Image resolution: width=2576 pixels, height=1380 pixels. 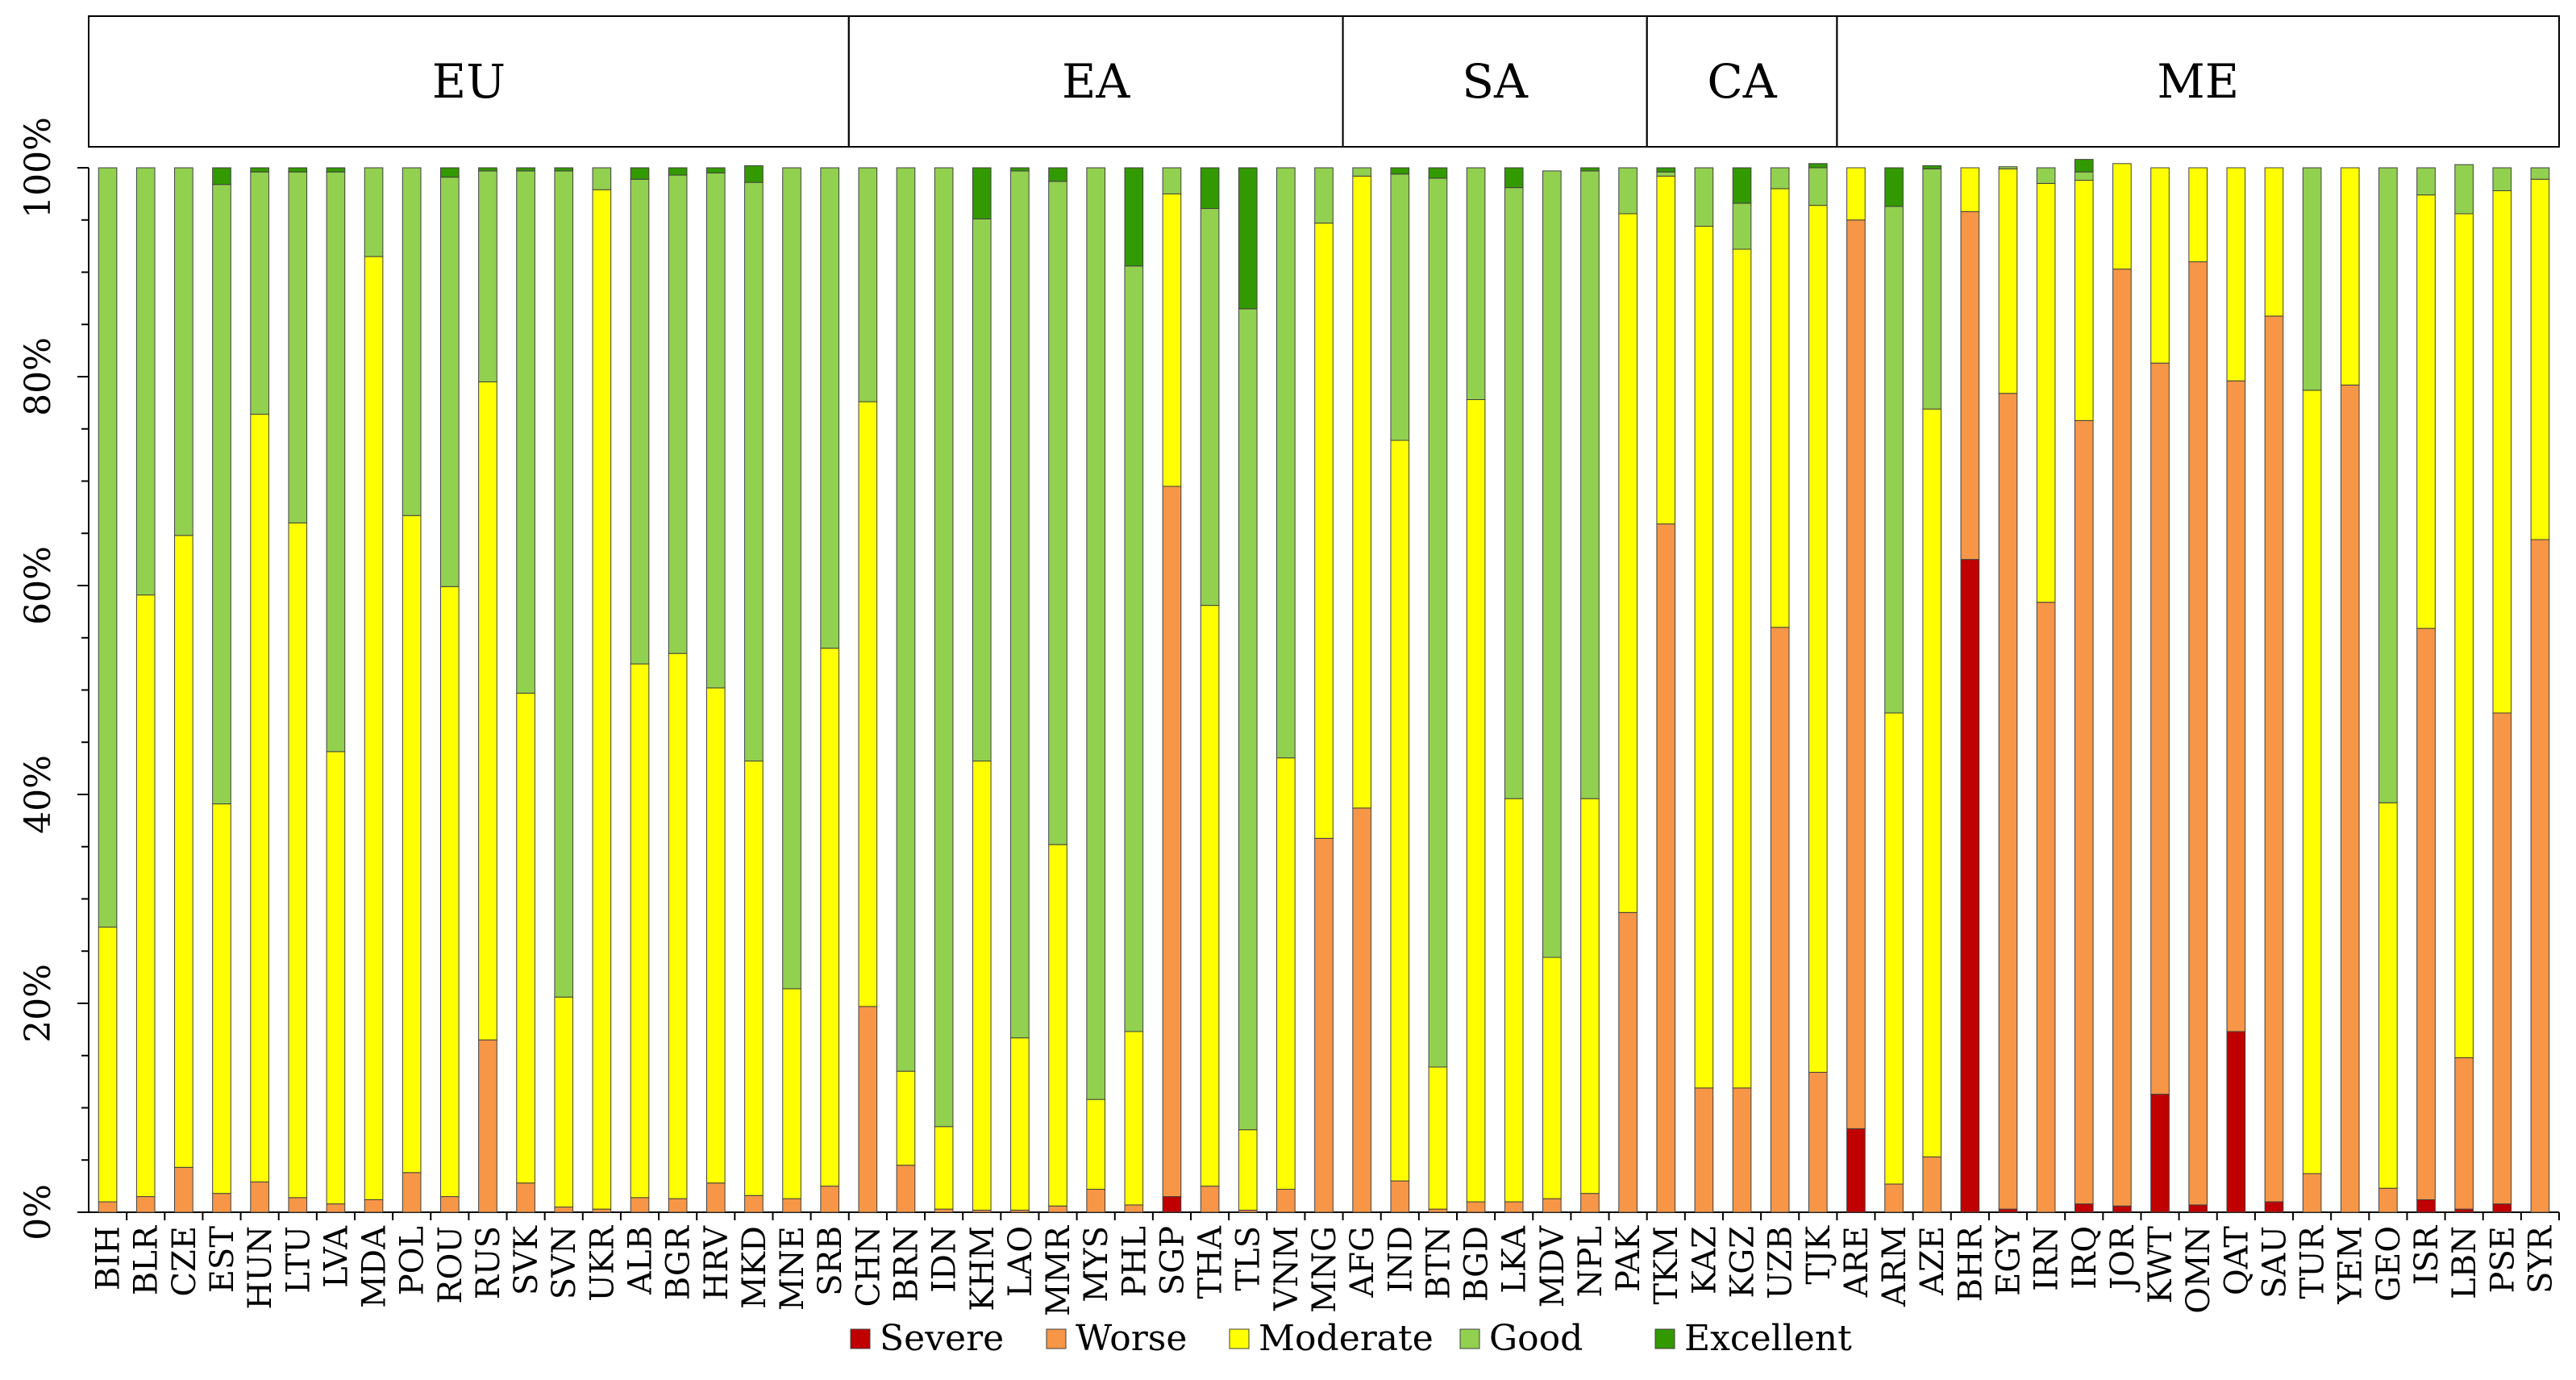 What do you see at coordinates (1628, 1258) in the screenshot?
I see `x-tick-label: PAK` at bounding box center [1628, 1258].